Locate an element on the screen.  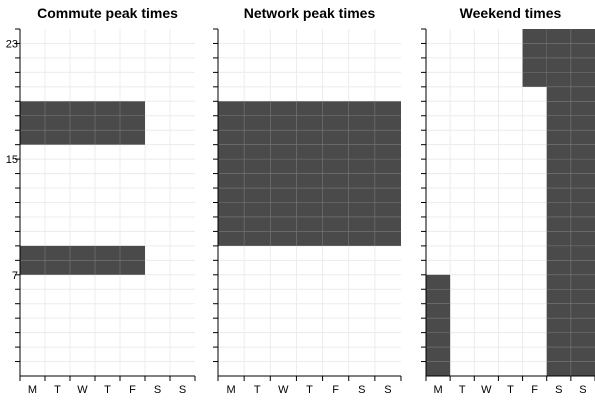
y-tick-label: 7 is located at coordinates (15, 276).